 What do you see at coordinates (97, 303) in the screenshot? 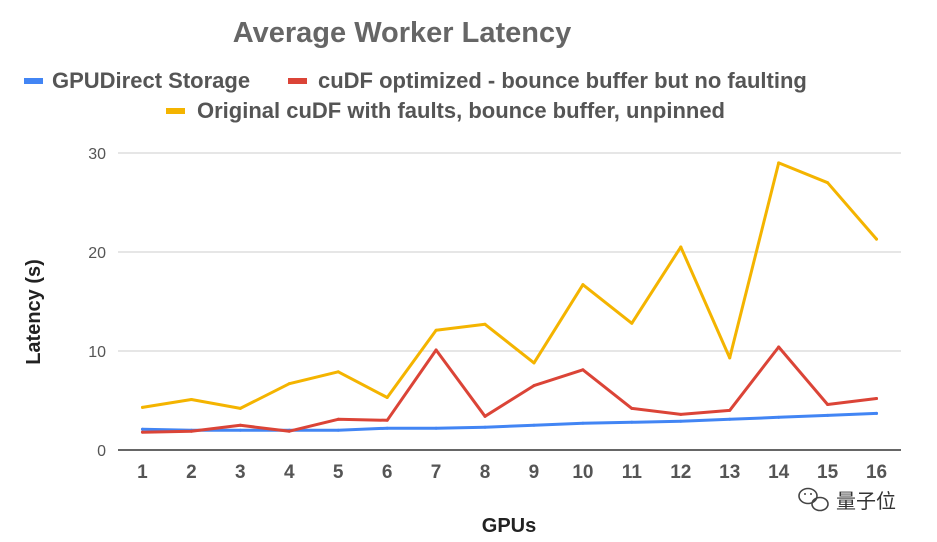
I see `y-axis-ticks: 0 10 20 30` at bounding box center [97, 303].